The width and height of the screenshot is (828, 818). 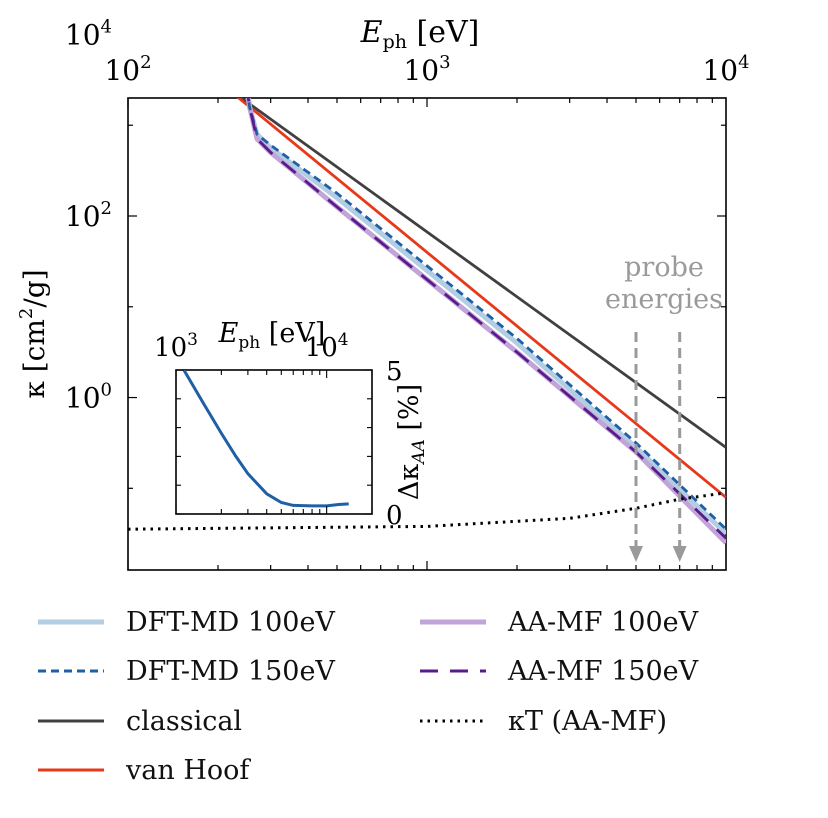 What do you see at coordinates (603, 622) in the screenshot?
I see `legend-label: AA-MF 100eV` at bounding box center [603, 622].